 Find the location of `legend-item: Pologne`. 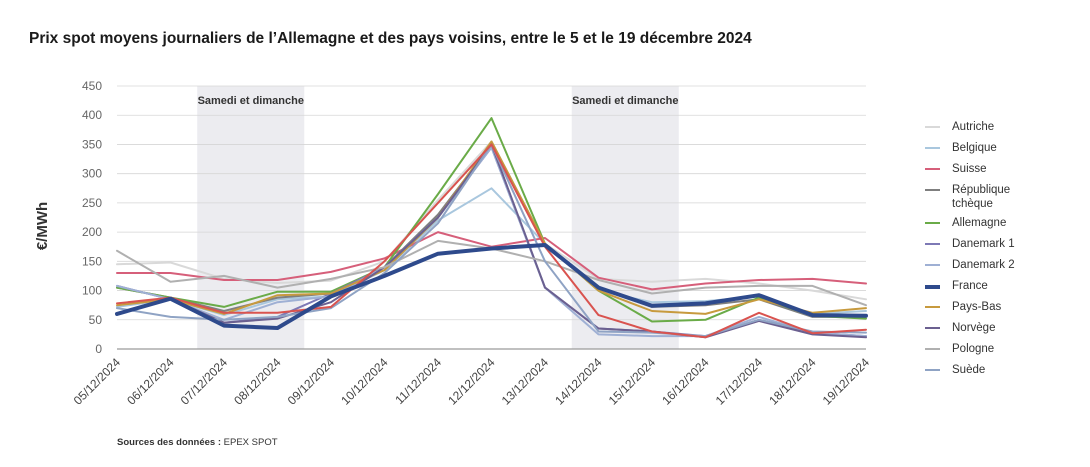

legend-item: Pologne is located at coordinates (1005, 352).